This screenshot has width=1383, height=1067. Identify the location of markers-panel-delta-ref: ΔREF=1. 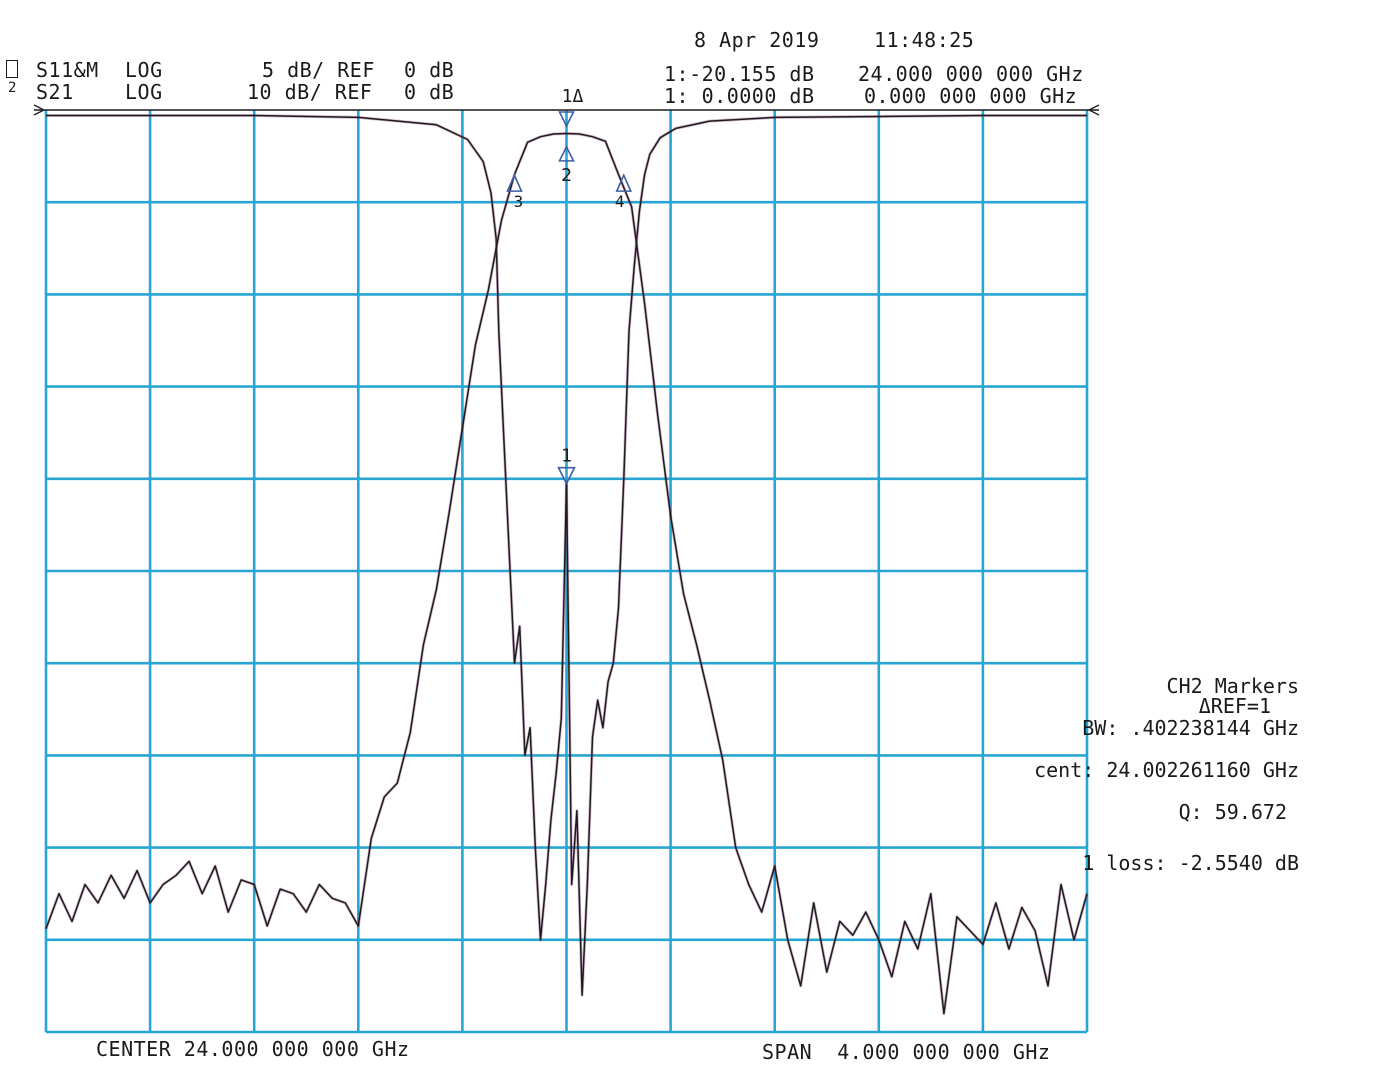
(1234, 706).